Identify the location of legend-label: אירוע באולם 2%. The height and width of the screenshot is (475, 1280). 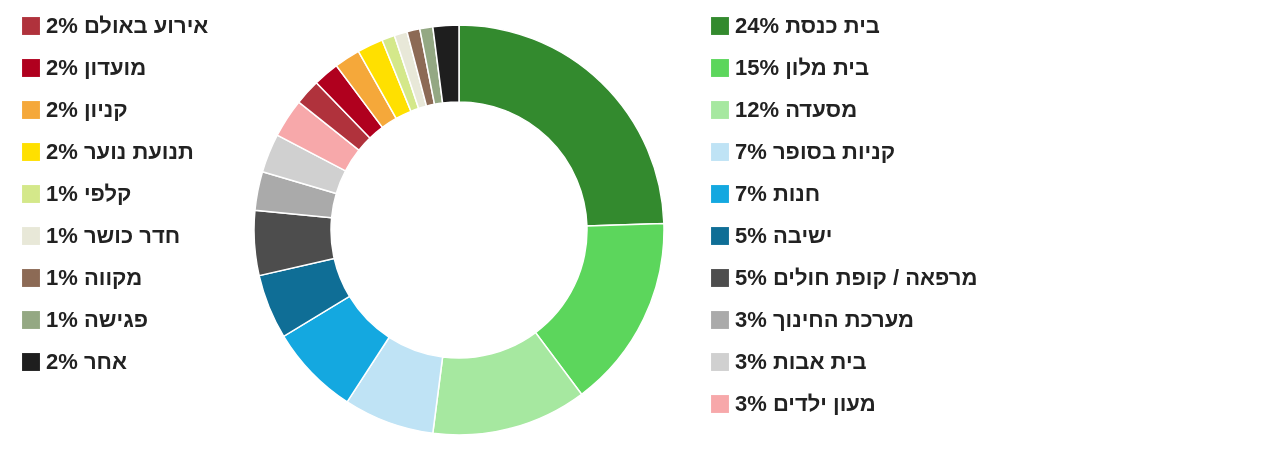
(127, 25).